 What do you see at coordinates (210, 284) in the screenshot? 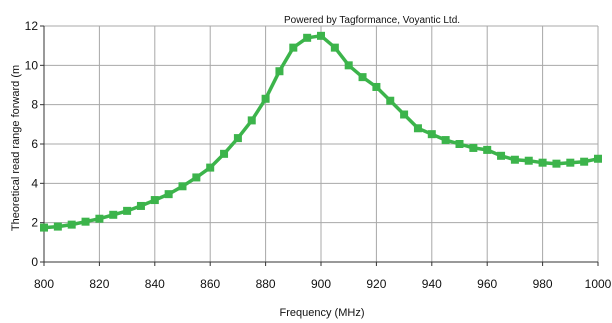
I see `x-tick-label: 860` at bounding box center [210, 284].